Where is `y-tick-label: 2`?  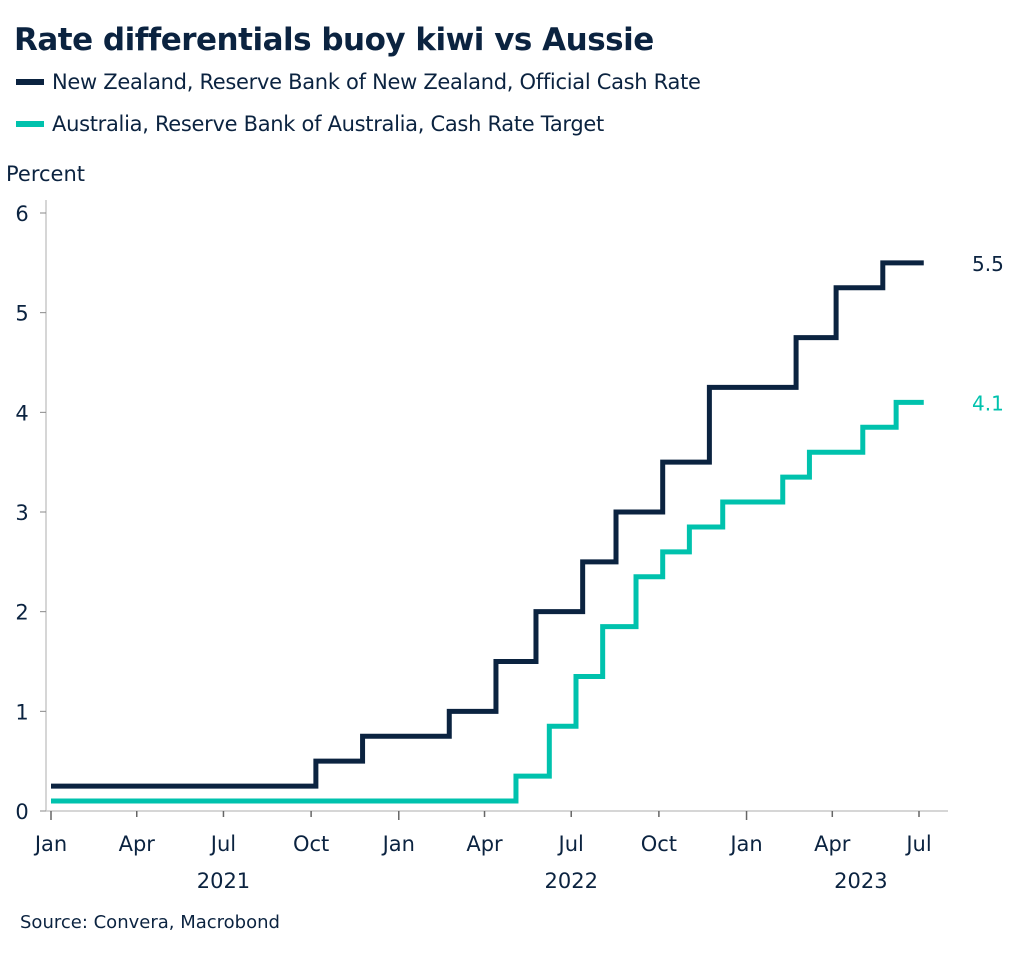 y-tick-label: 2 is located at coordinates (21, 613).